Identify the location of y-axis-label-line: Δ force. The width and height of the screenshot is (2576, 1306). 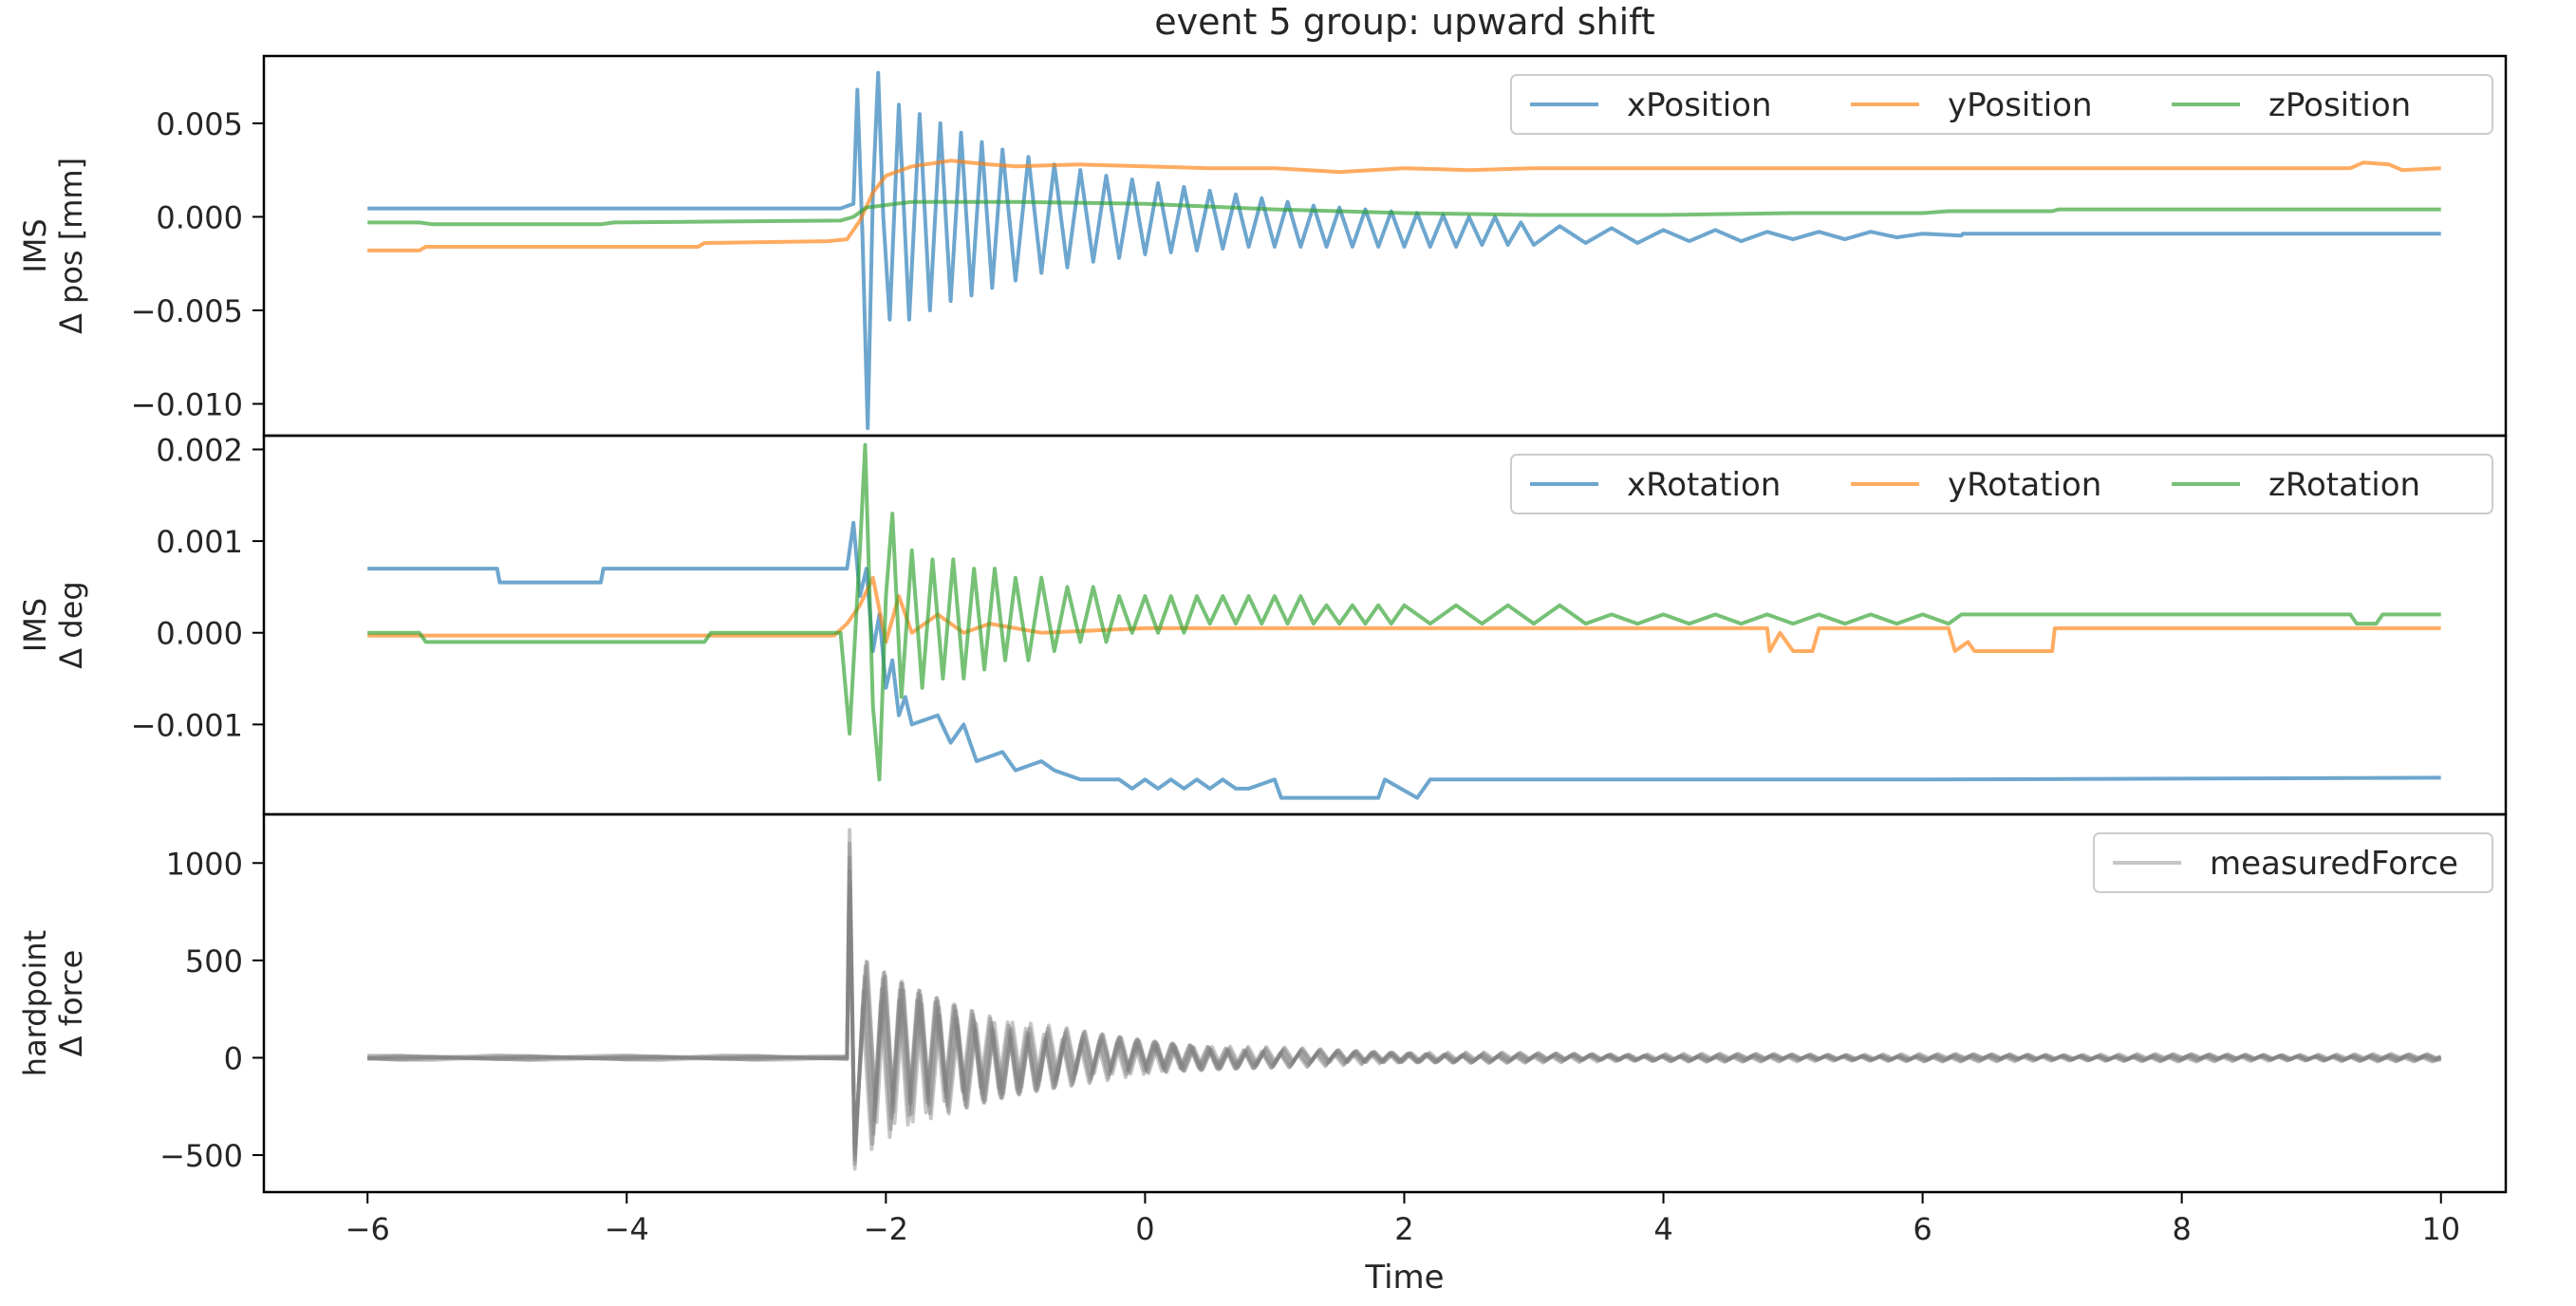
(71, 1003).